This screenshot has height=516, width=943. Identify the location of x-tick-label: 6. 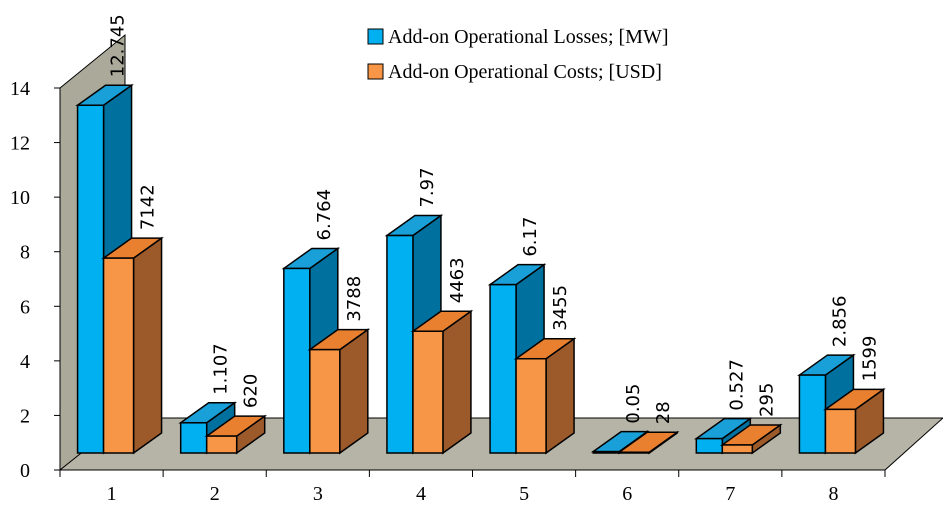
(627, 494).